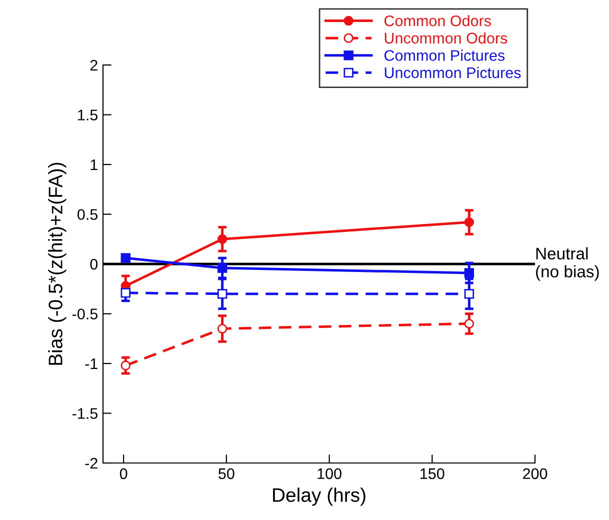 This screenshot has width=609, height=520. What do you see at coordinates (330, 474) in the screenshot?
I see `x-tick-label: 100` at bounding box center [330, 474].